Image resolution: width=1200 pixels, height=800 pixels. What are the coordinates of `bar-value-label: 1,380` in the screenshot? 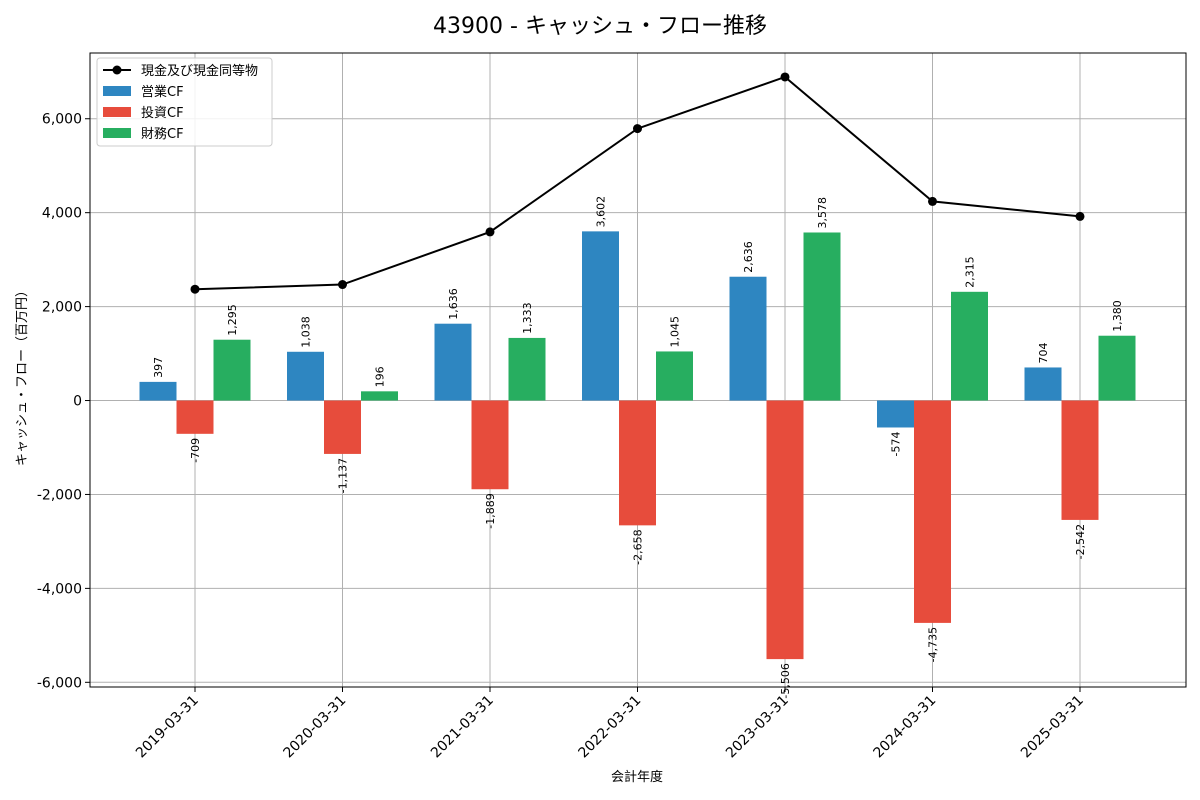 It's located at (1117, 316).